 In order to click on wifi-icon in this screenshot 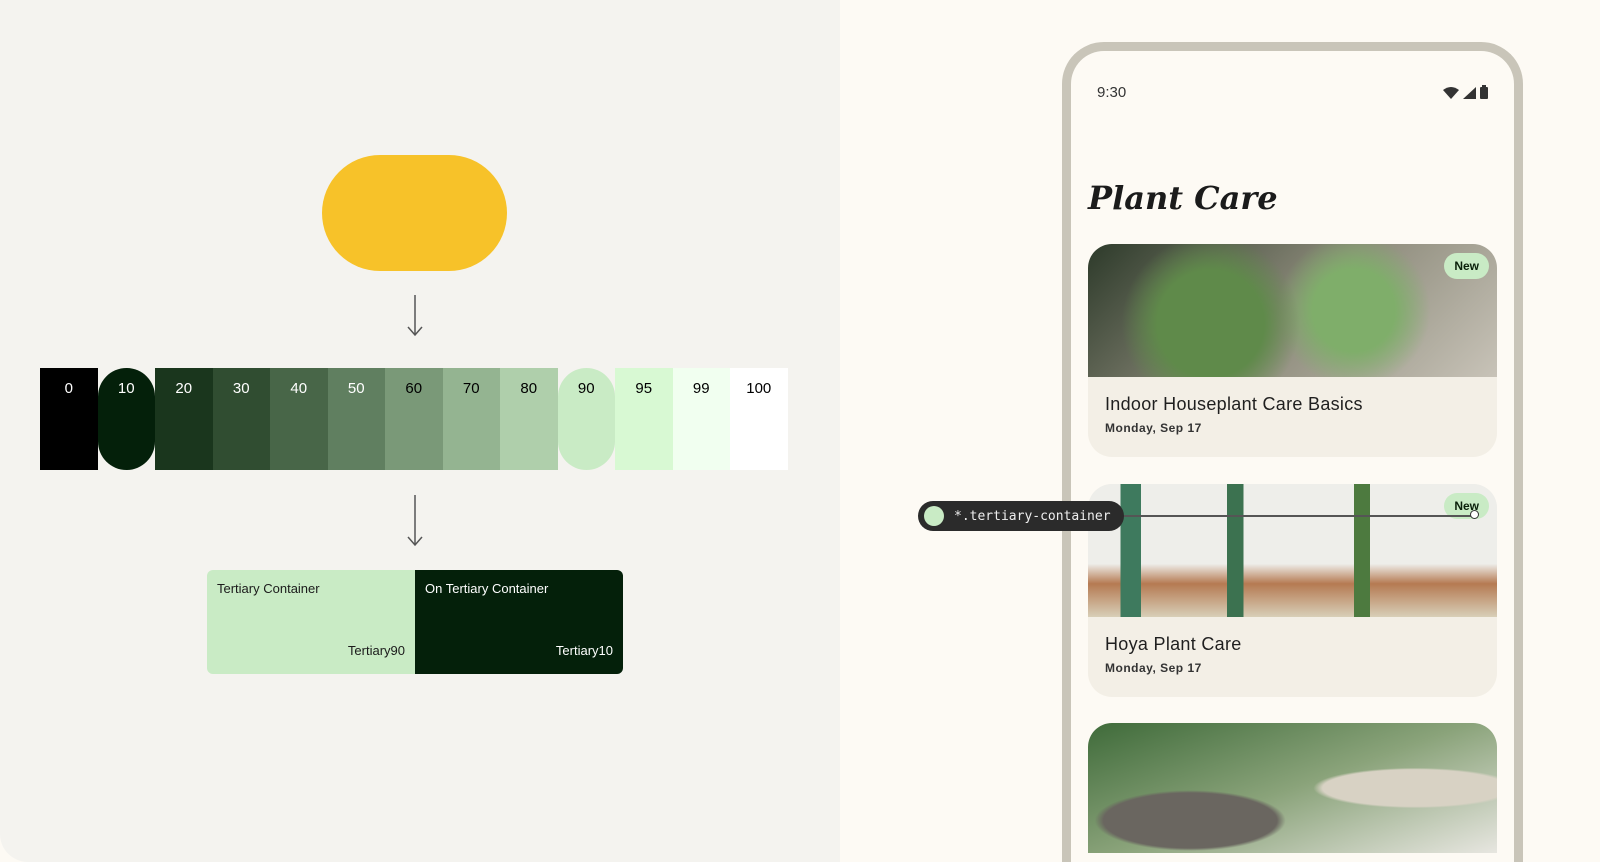, I will do `click(1451, 93)`.